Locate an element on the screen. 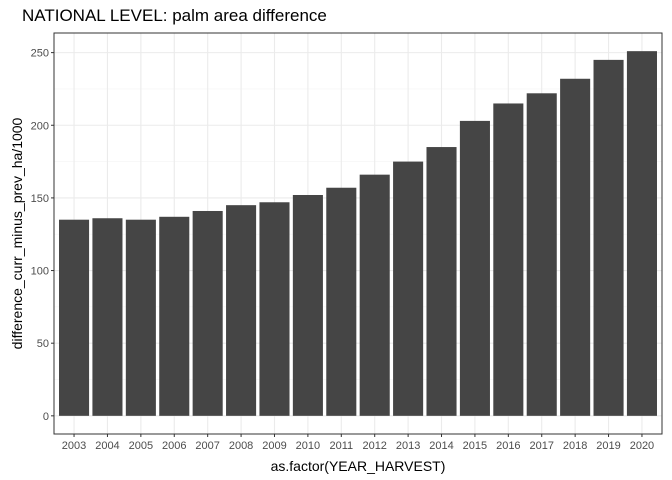 The image size is (672, 480). bar-2013 is located at coordinates (408, 288).